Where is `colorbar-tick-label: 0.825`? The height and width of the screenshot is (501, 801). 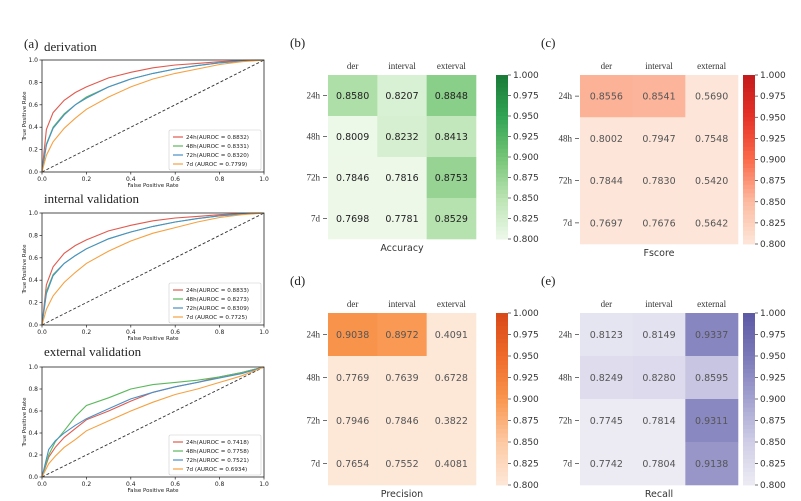 colorbar-tick-label: 0.825 is located at coordinates (773, 224).